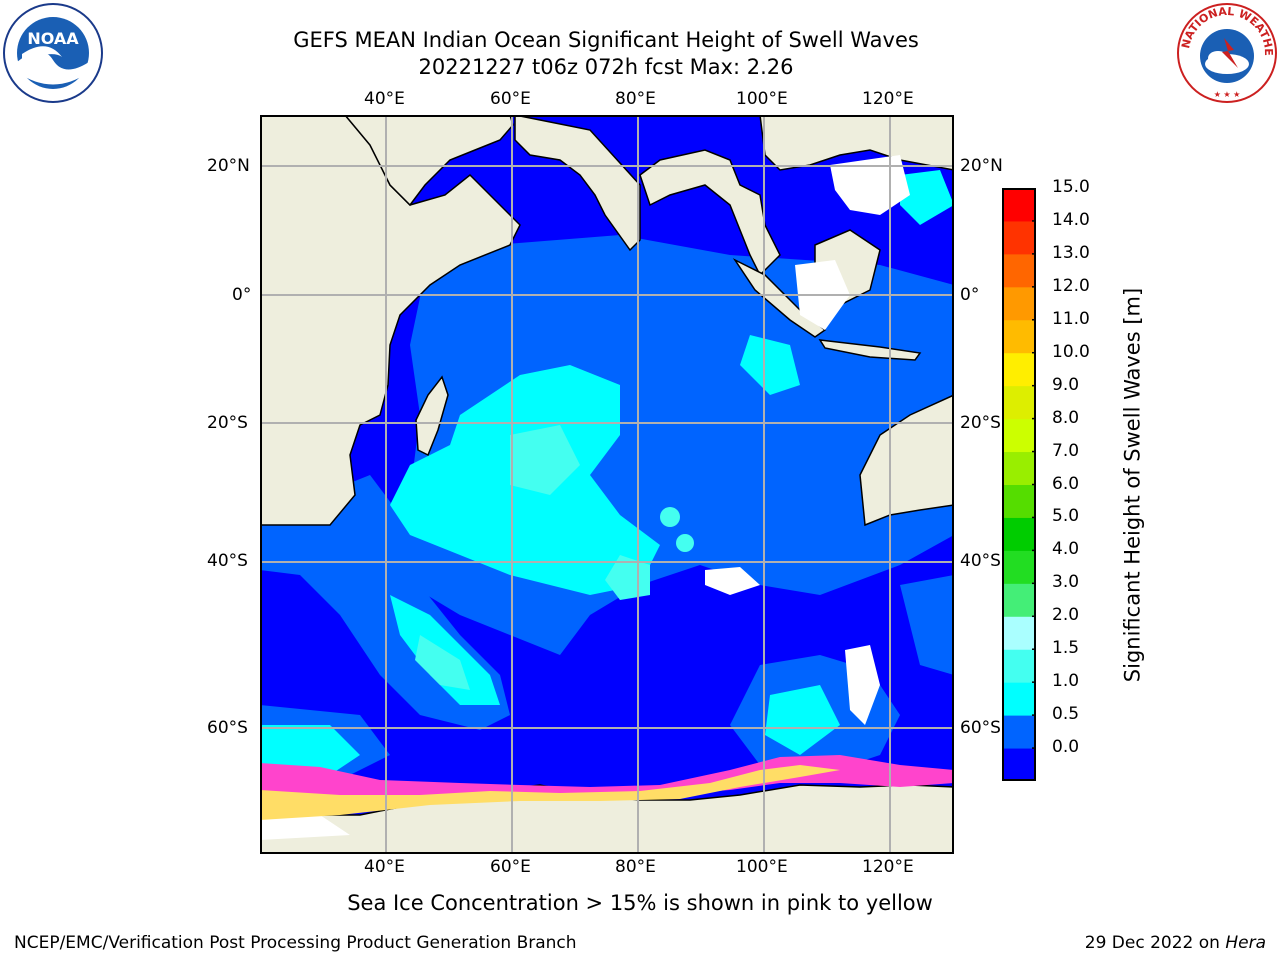  Describe the element at coordinates (227, 423) in the screenshot. I see `lat-tick-left: 20°S` at that location.